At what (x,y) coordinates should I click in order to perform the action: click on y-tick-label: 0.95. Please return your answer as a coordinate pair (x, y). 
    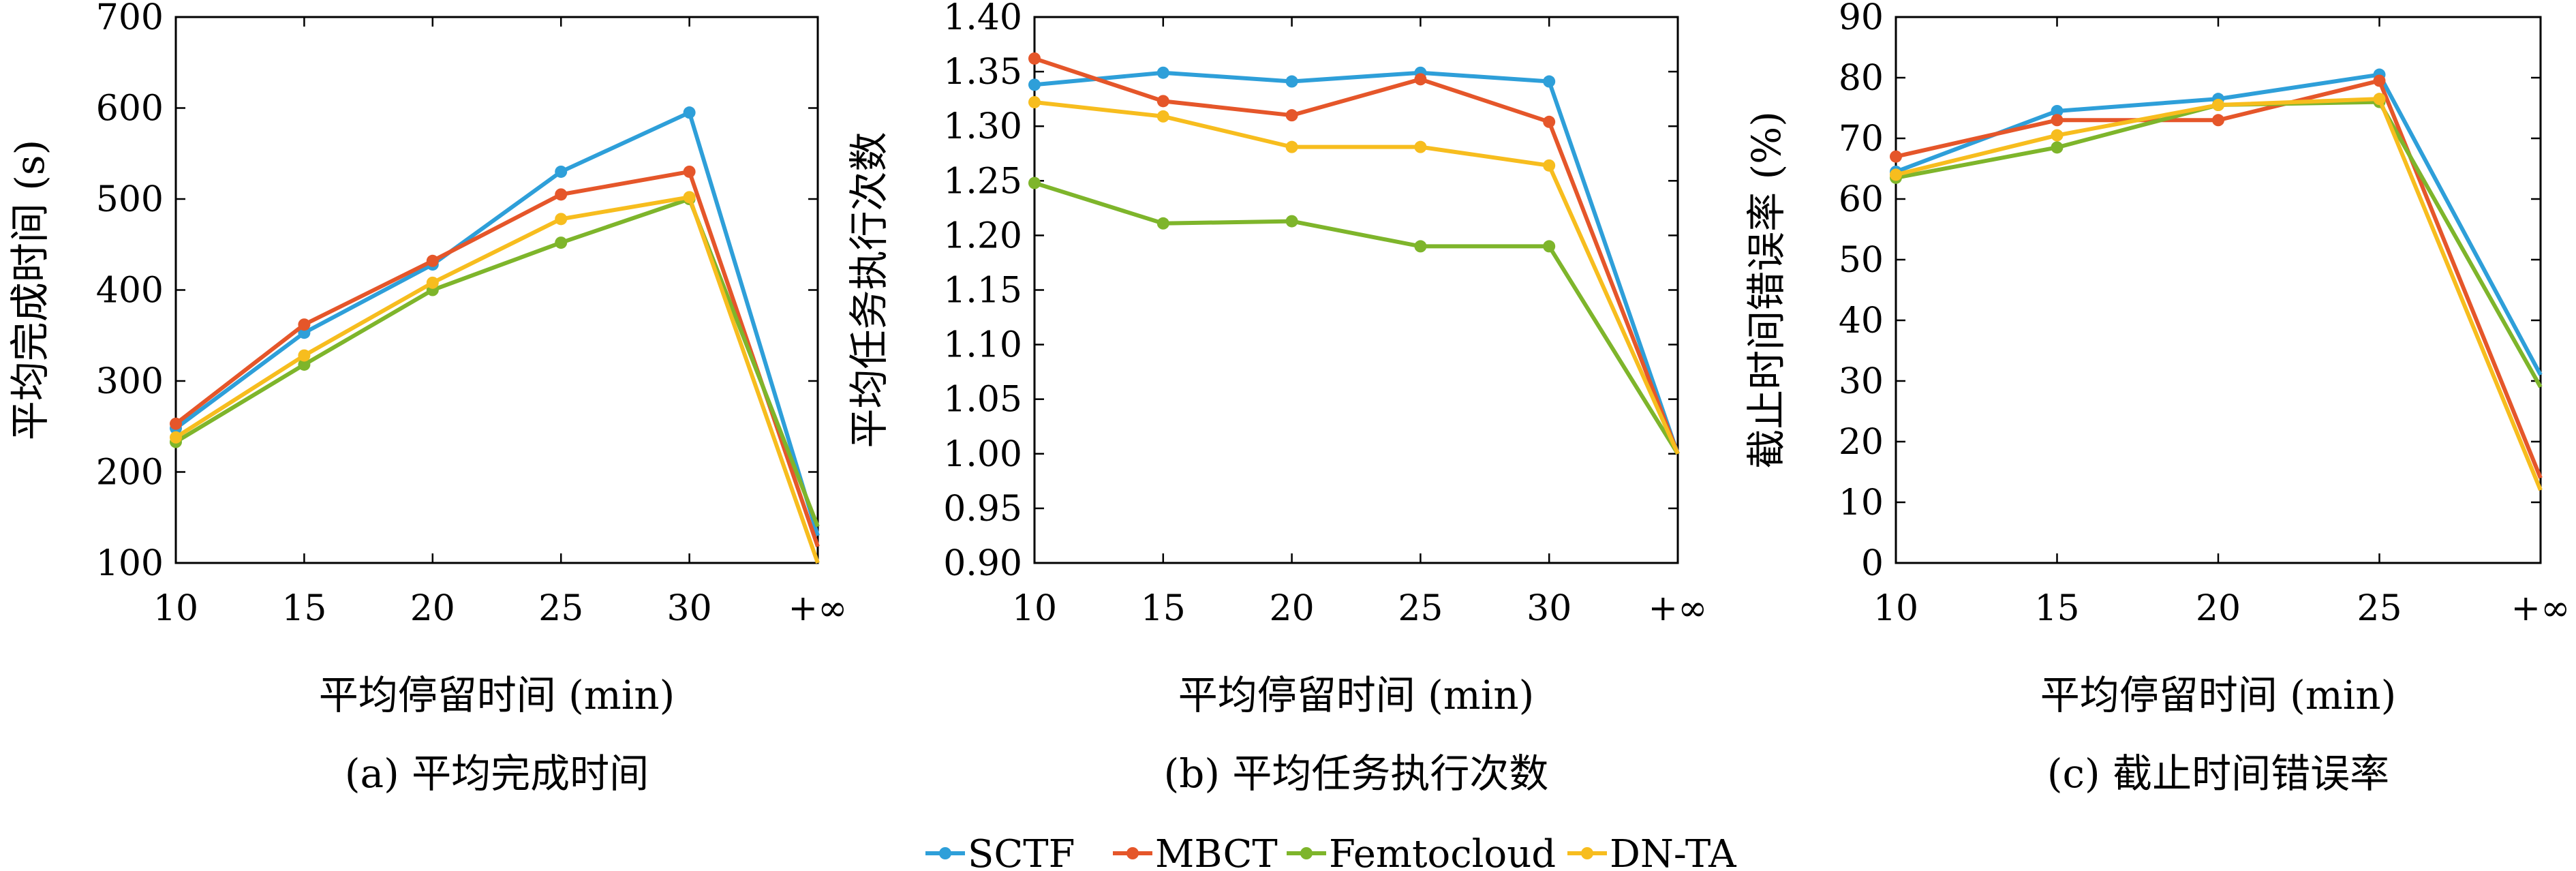
    Looking at the image, I should click on (982, 509).